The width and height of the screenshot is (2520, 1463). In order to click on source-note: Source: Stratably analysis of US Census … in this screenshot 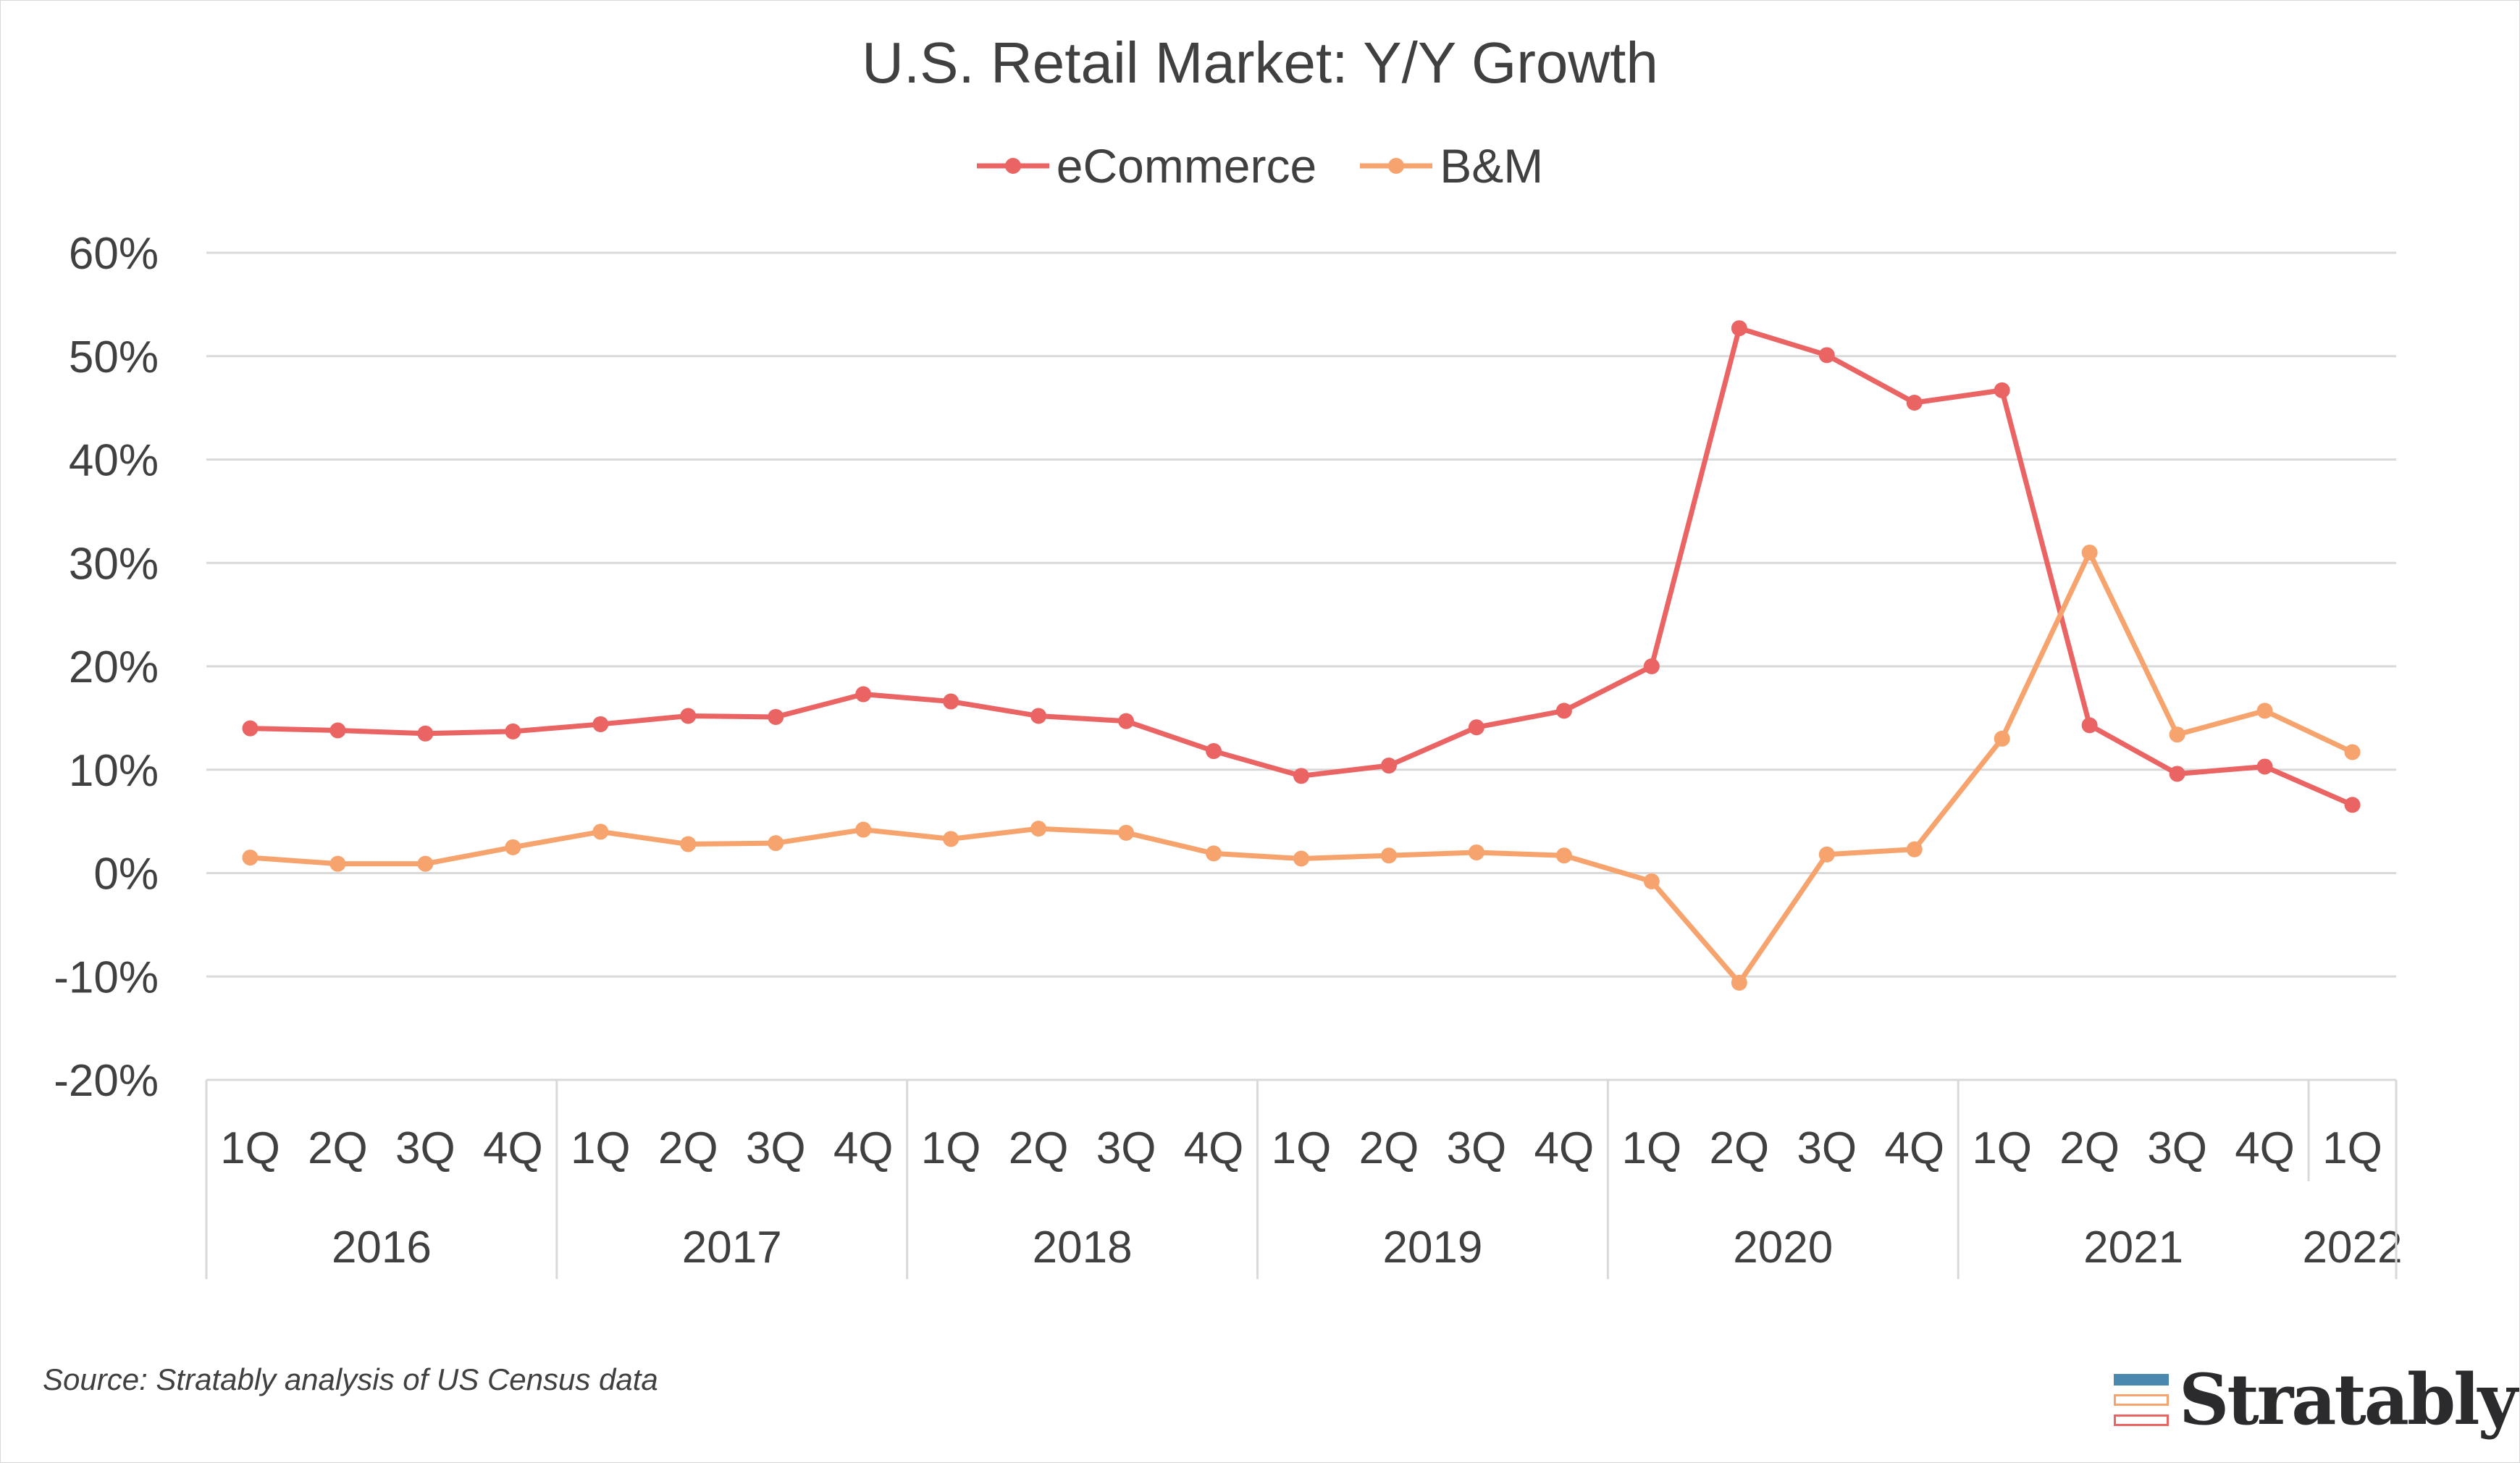, I will do `click(350, 1379)`.